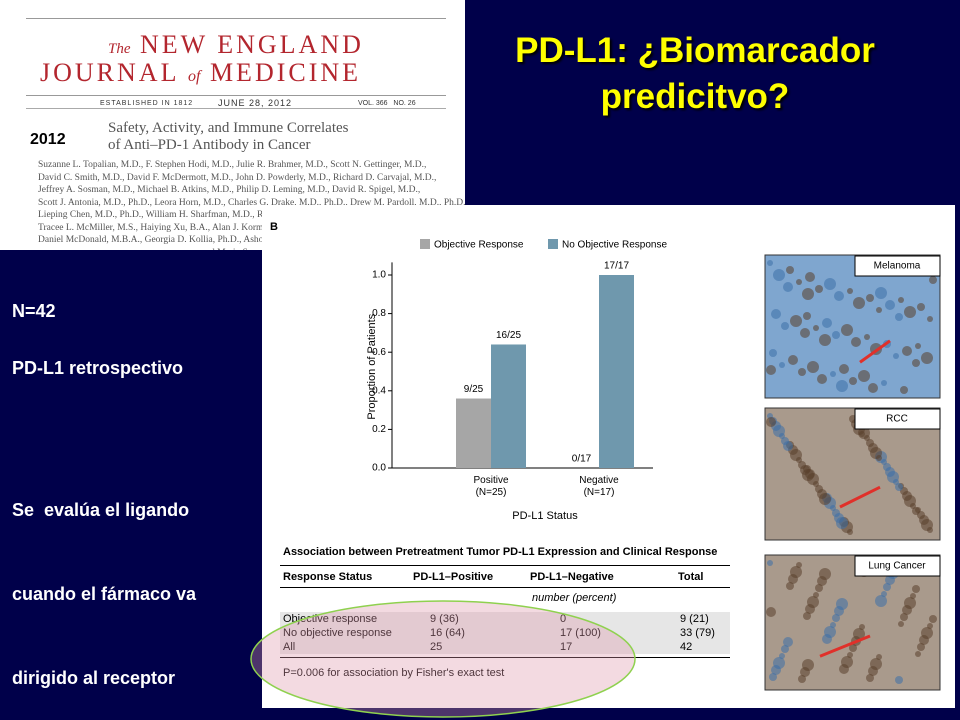 Image resolution: width=960 pixels, height=720 pixels. I want to click on legend-label: Objective Response, so click(479, 245).